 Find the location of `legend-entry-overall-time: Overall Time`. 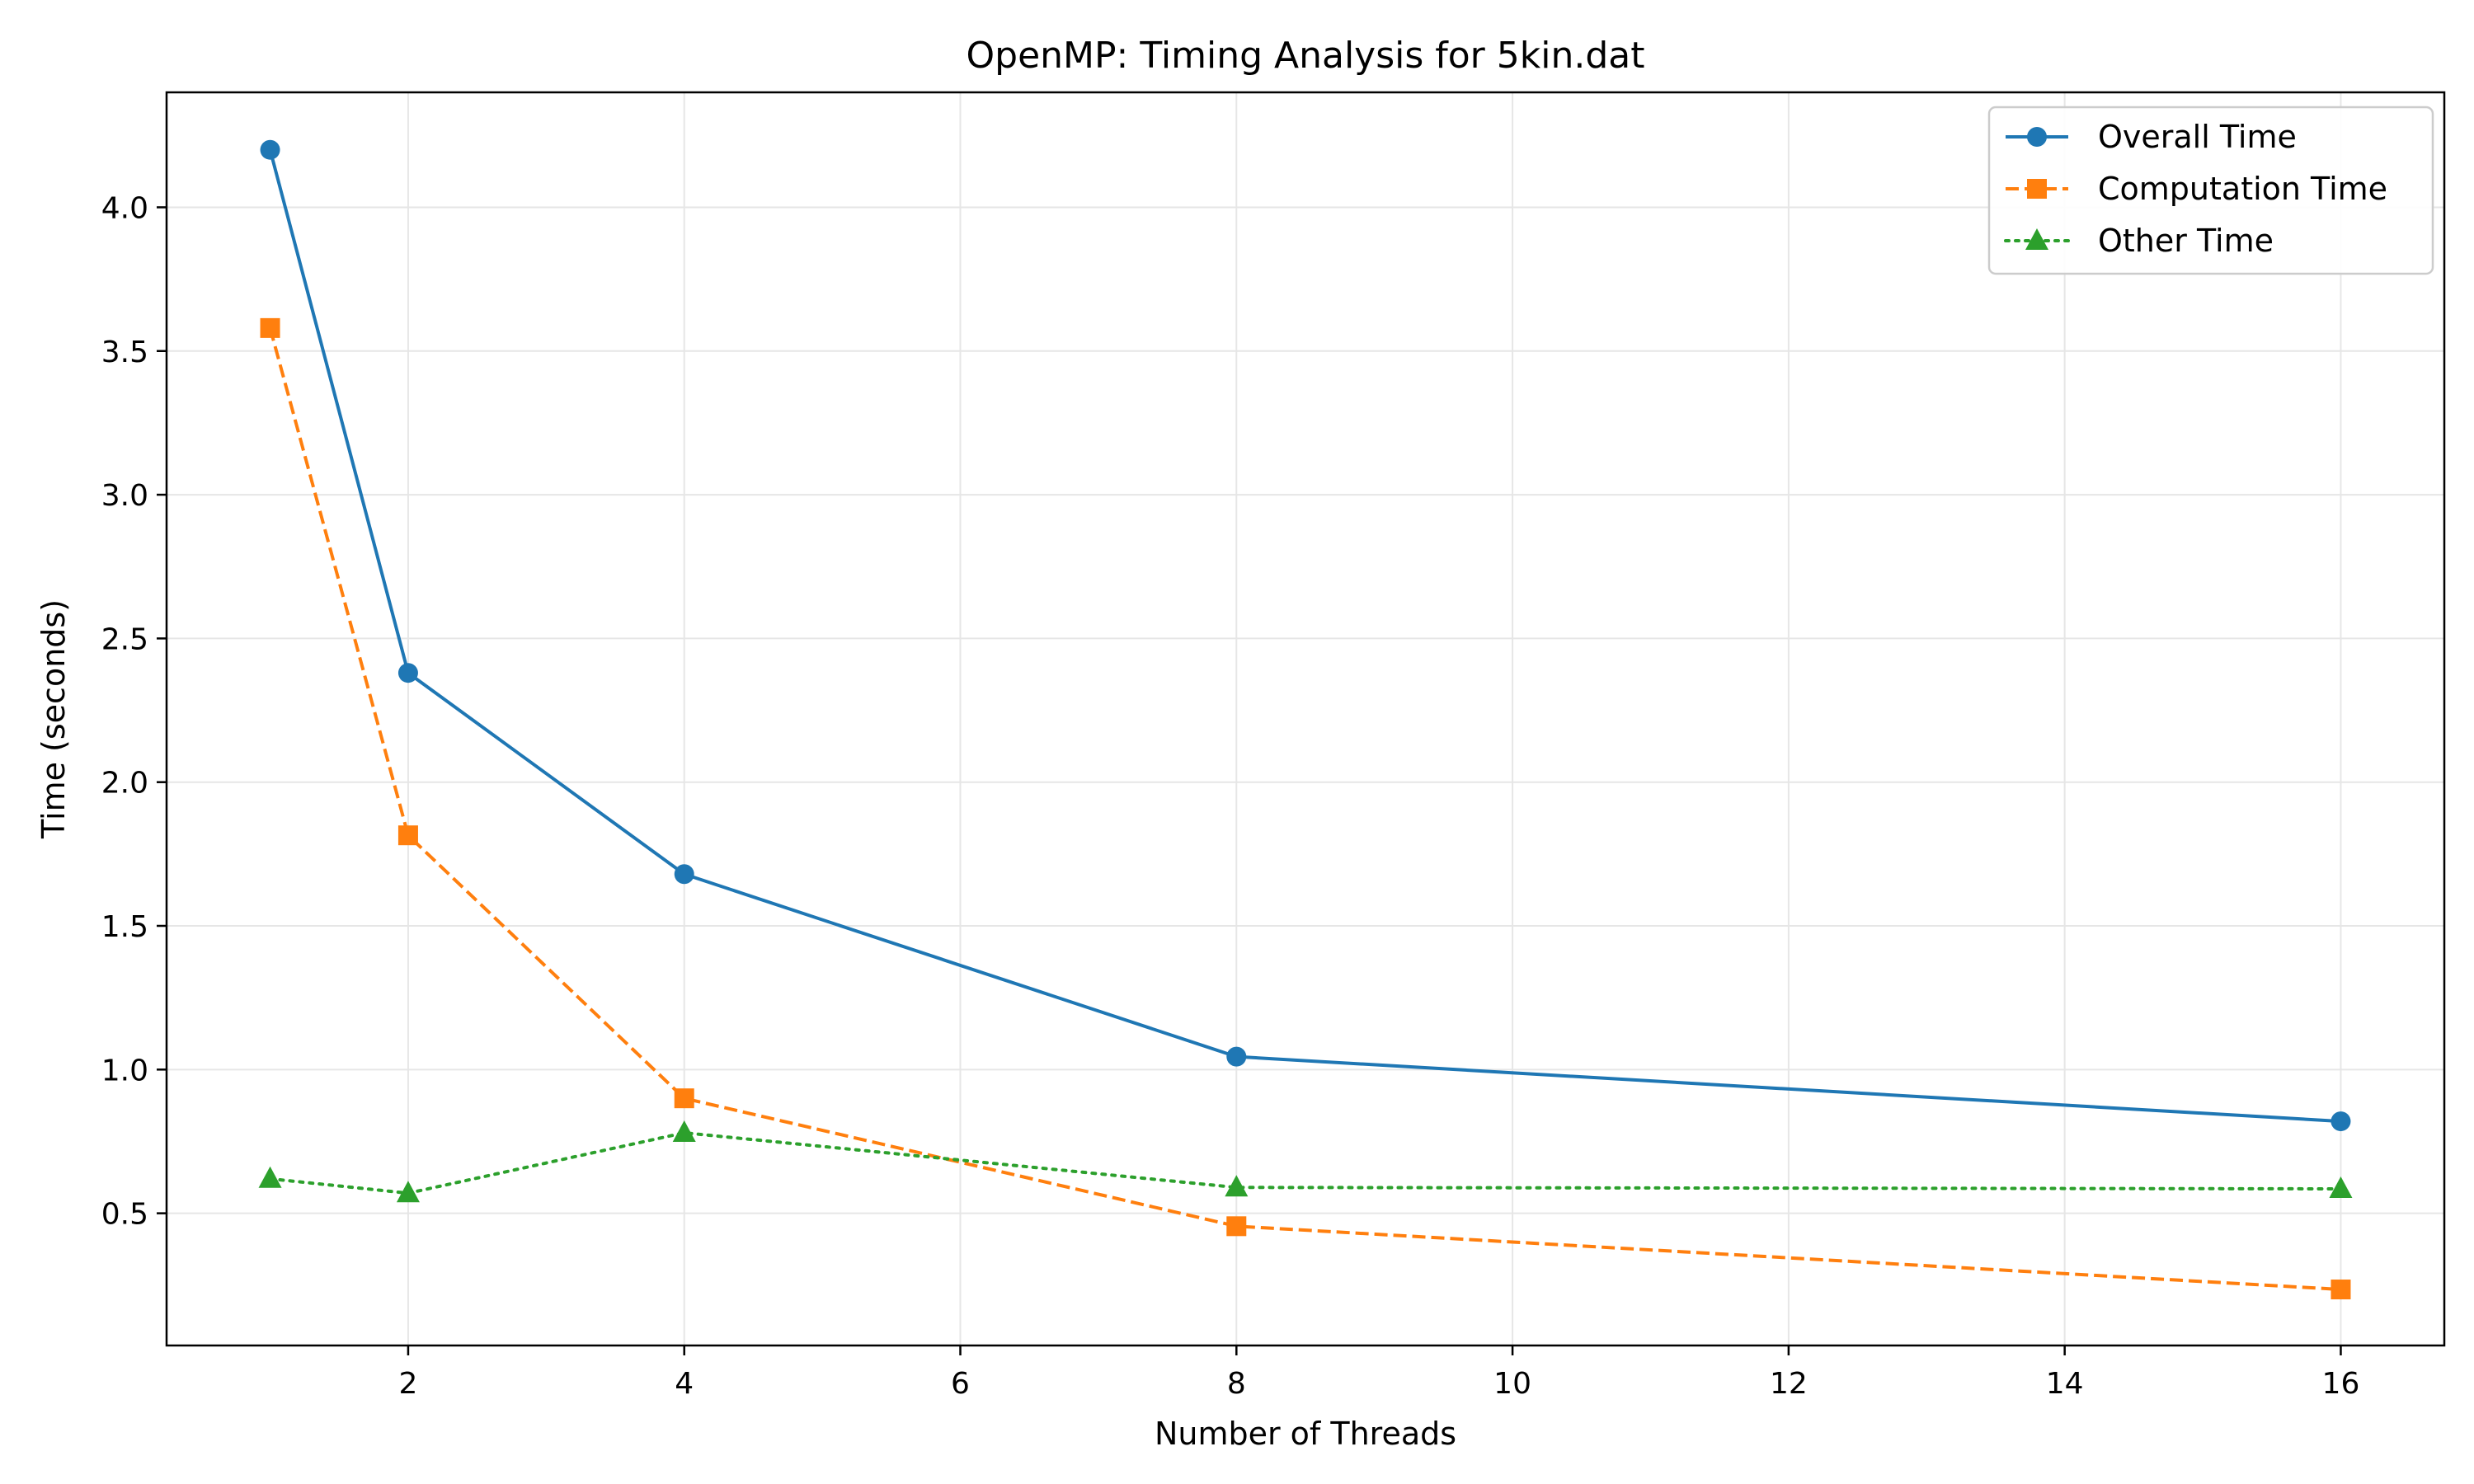

legend-entry-overall-time: Overall Time is located at coordinates (2151, 137).